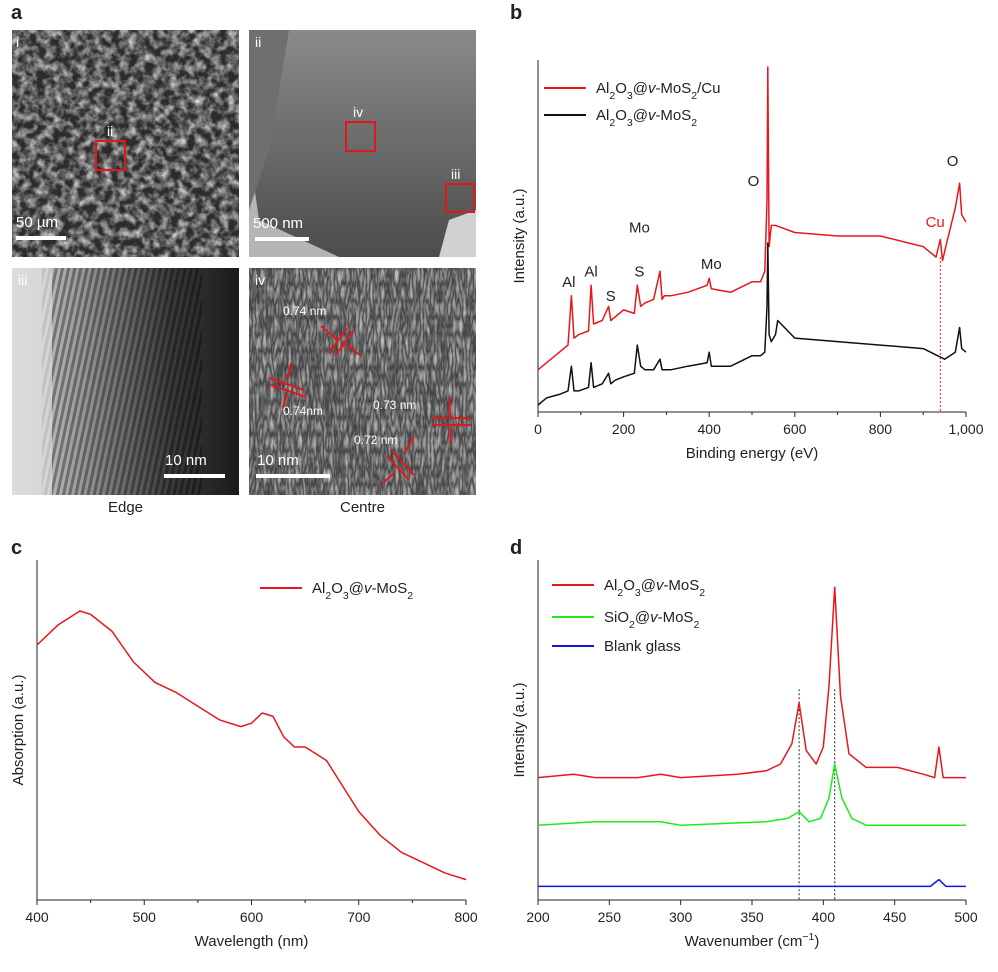 The height and width of the screenshot is (972, 998). Describe the element at coordinates (681, 917) in the screenshot. I see `x-tick-label: 300` at that location.